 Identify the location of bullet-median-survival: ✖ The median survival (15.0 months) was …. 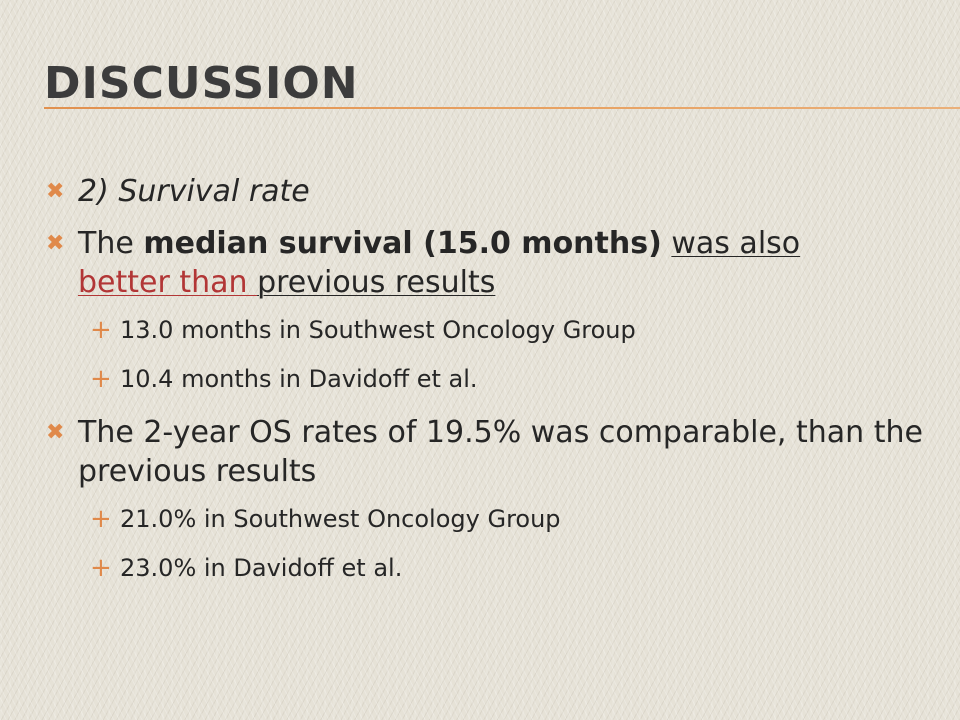
(486, 263).